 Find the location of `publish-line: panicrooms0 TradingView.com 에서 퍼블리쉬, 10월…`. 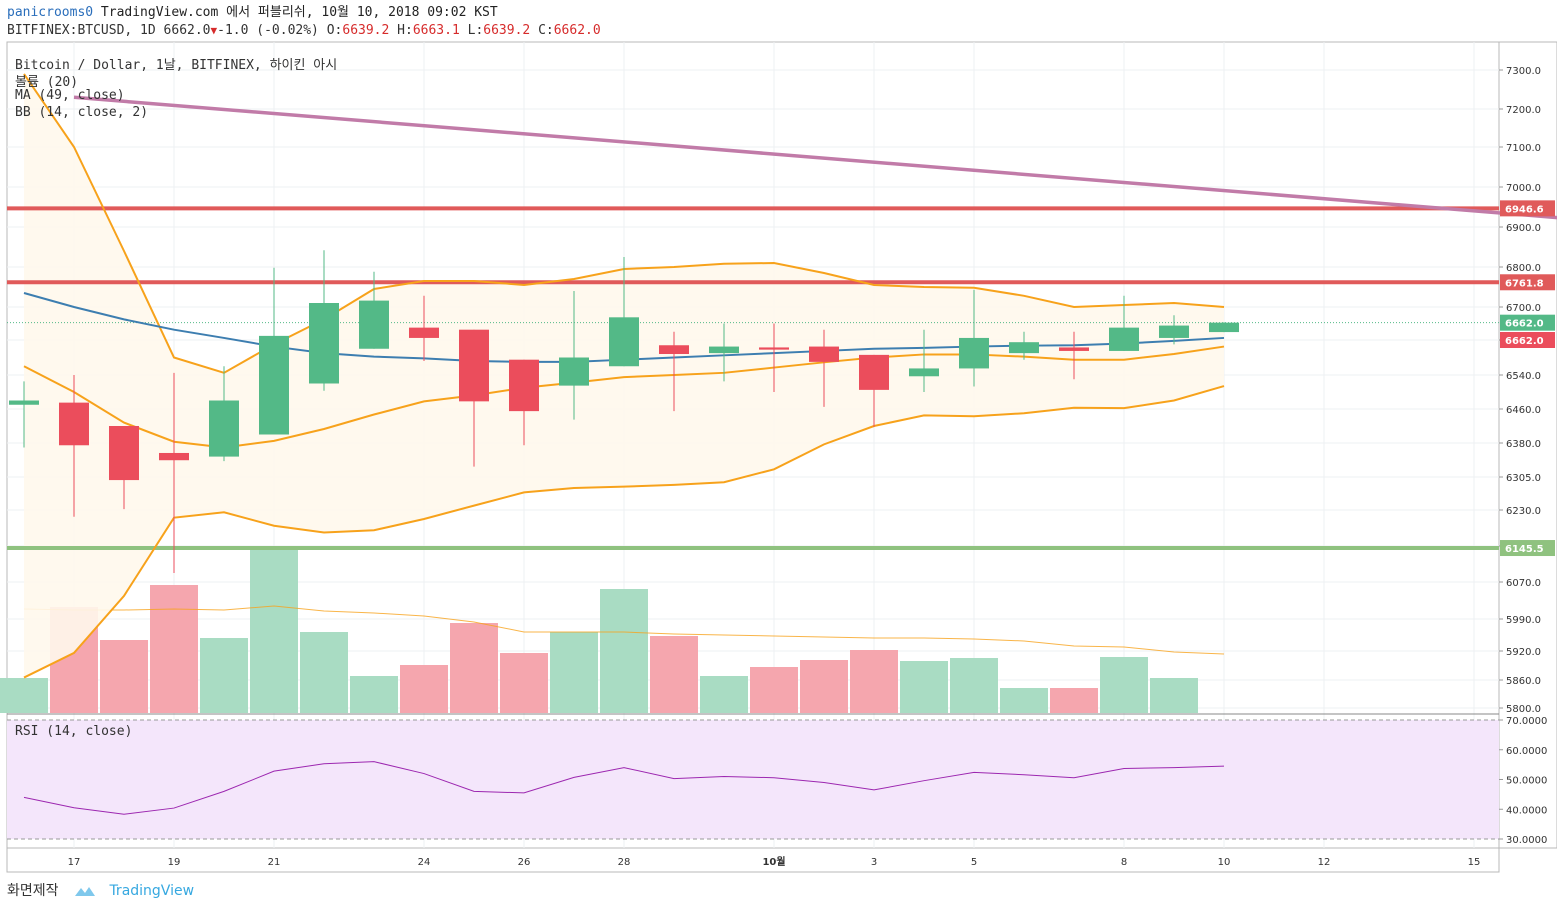

publish-line: panicrooms0 TradingView.com 에서 퍼블리쉬, 10월… is located at coordinates (777, 13).